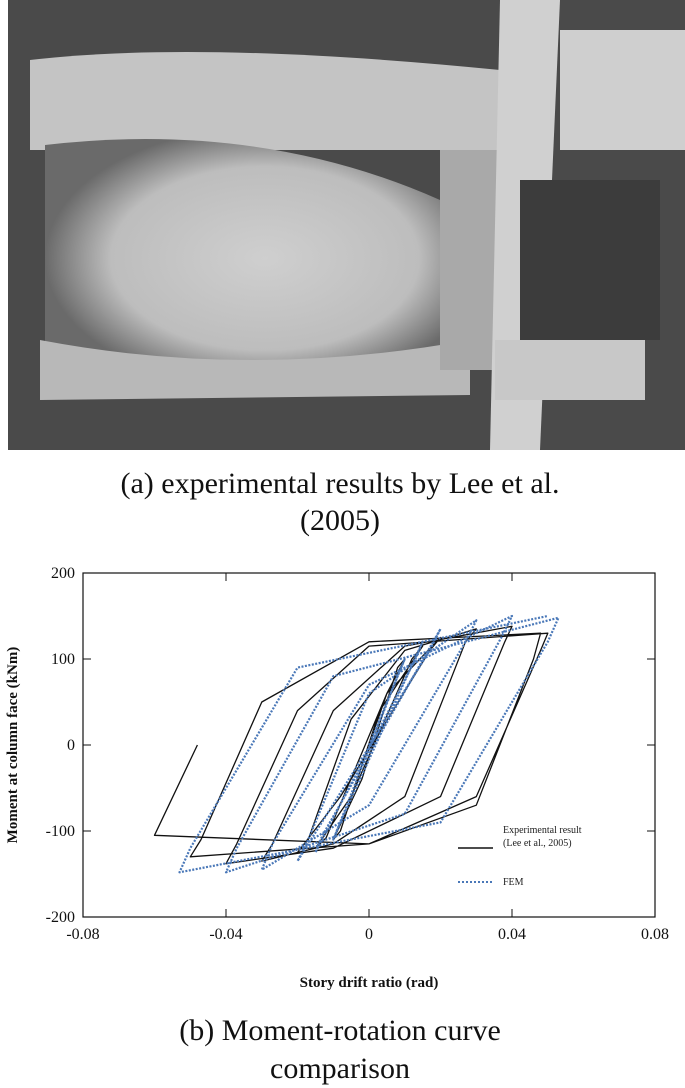 The image size is (685, 1088). What do you see at coordinates (82, 934) in the screenshot?
I see `x-tick-label: -0.08` at bounding box center [82, 934].